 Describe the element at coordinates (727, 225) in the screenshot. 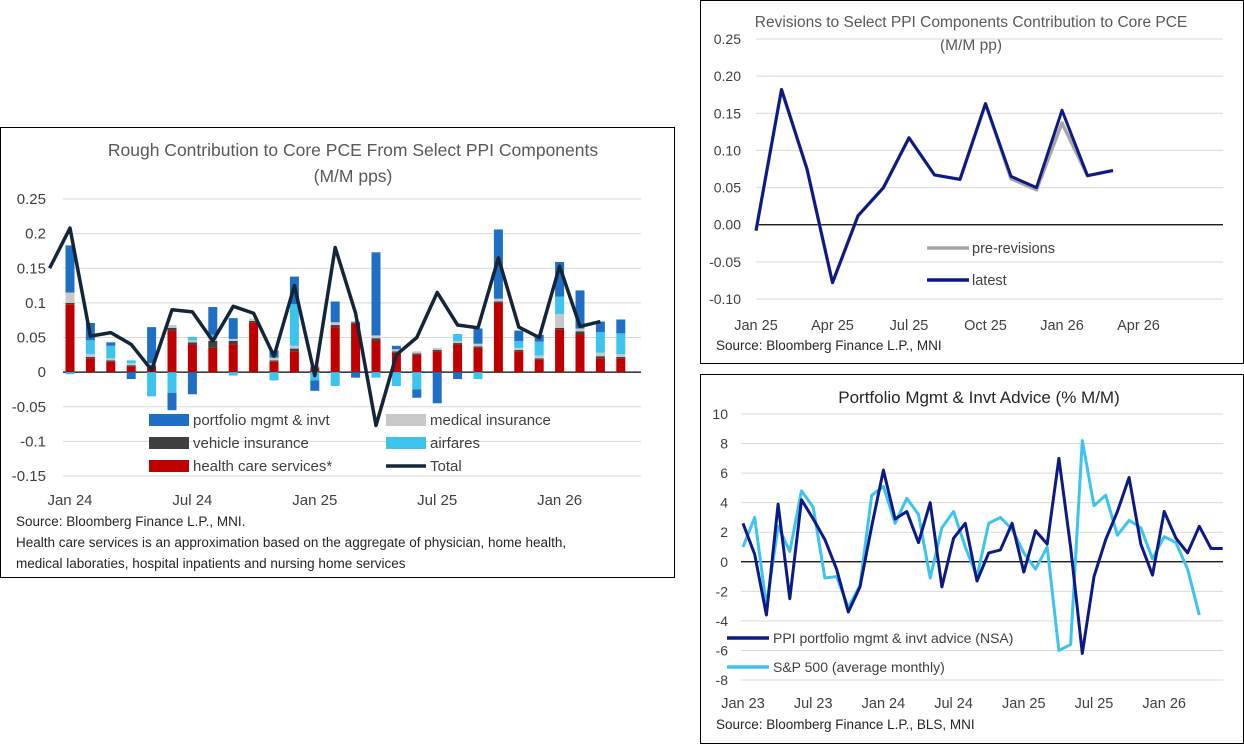

I see `y-tick-label: 0.00` at that location.